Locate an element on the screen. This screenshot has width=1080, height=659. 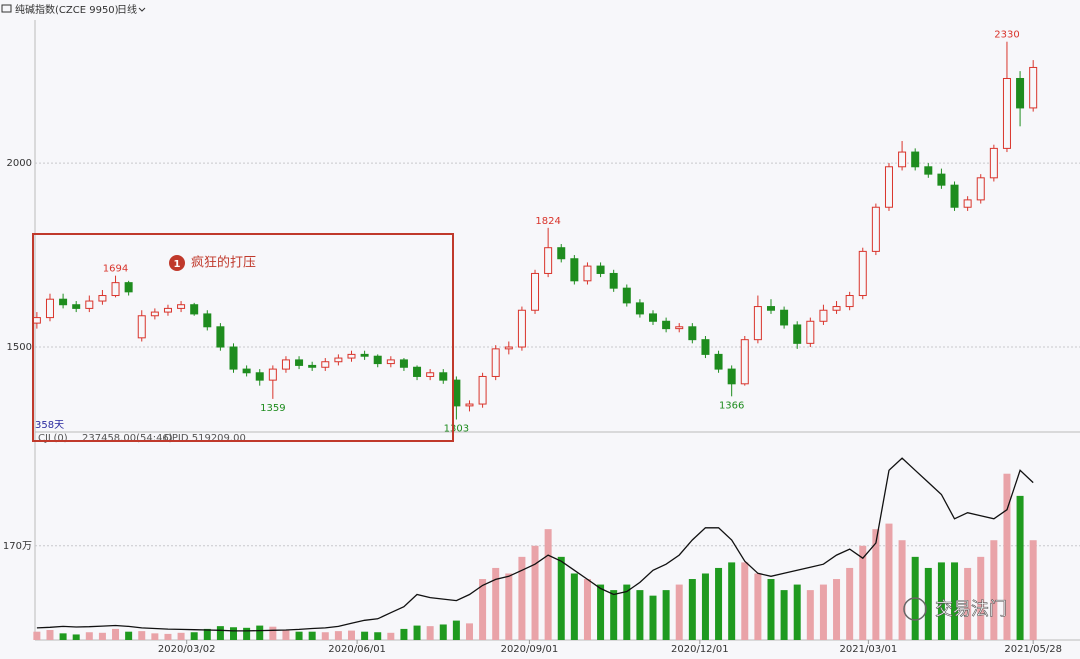
extreme-label: 1303 is located at coordinates (456, 428).